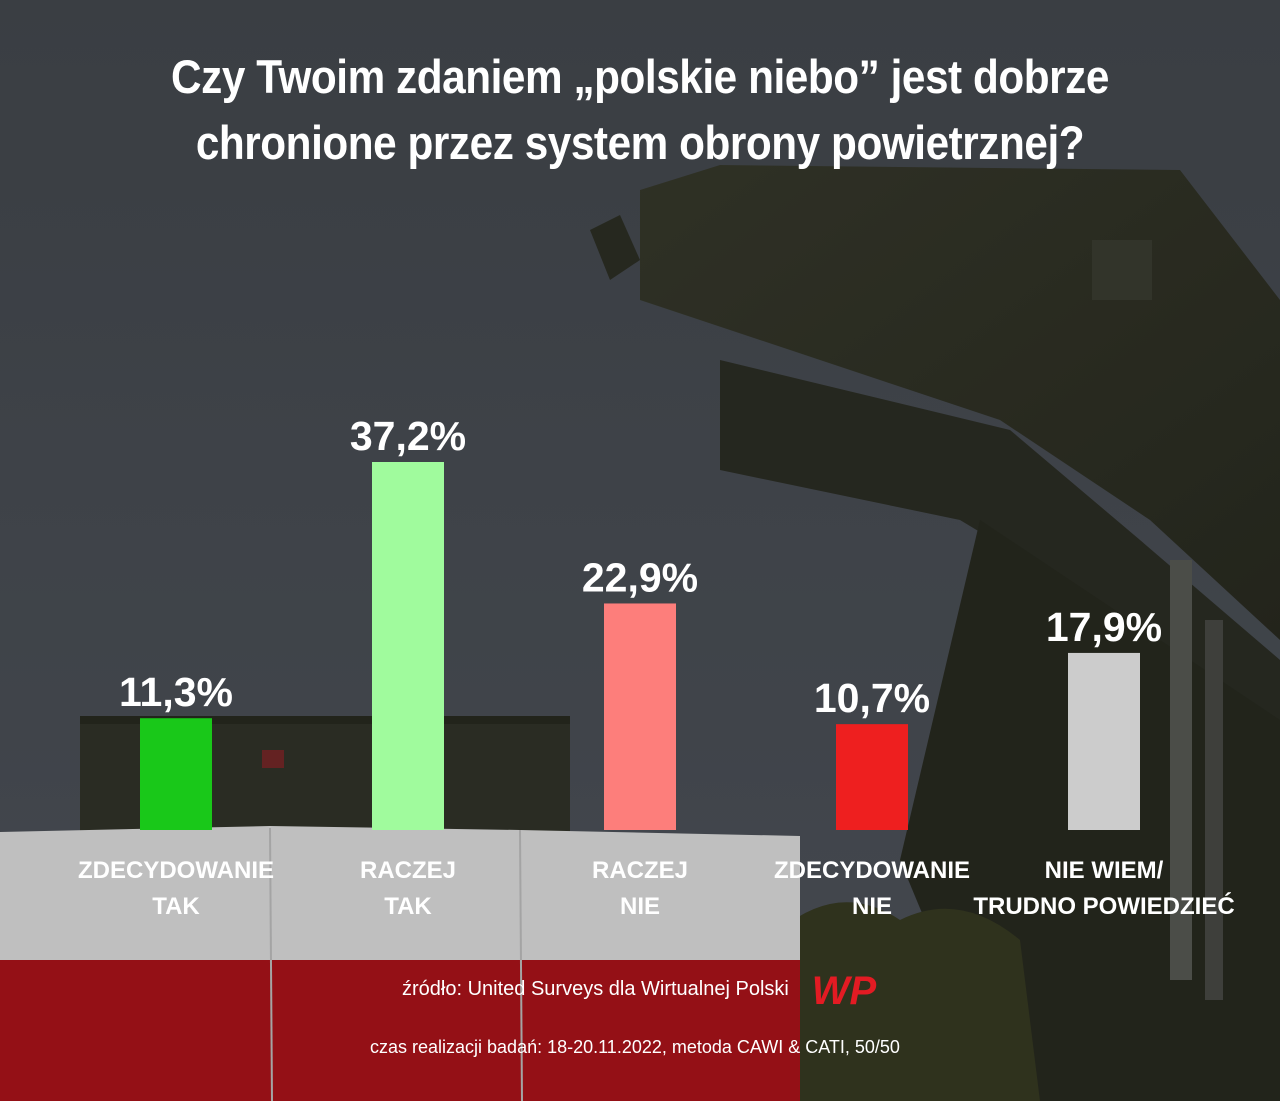  I want to click on value-label-4: 10,7%, so click(872, 698).